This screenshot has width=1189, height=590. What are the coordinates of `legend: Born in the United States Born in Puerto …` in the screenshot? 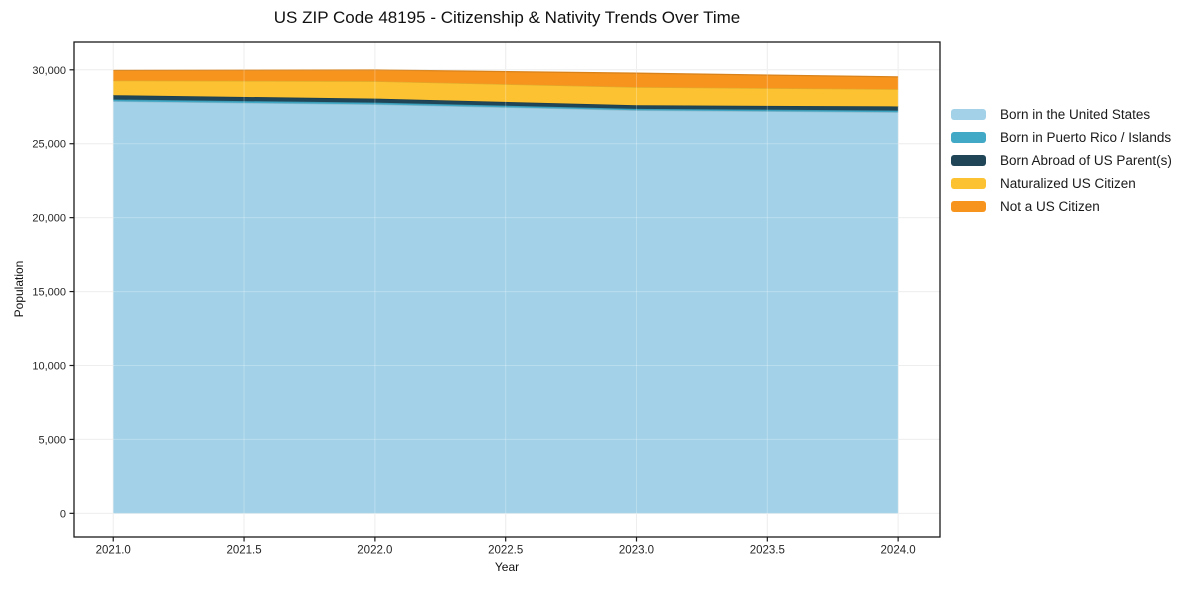 It's located at (1061, 160).